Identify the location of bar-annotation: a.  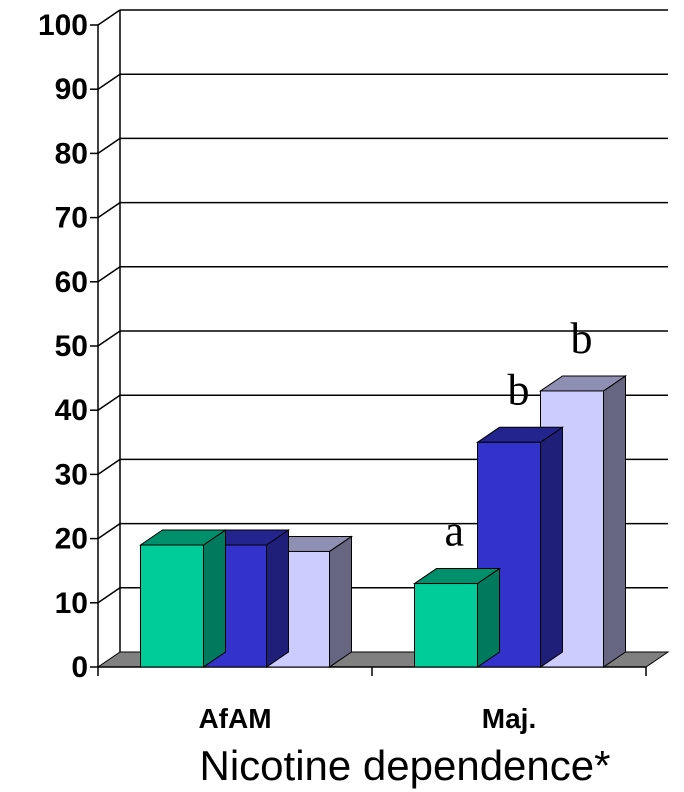
(455, 531).